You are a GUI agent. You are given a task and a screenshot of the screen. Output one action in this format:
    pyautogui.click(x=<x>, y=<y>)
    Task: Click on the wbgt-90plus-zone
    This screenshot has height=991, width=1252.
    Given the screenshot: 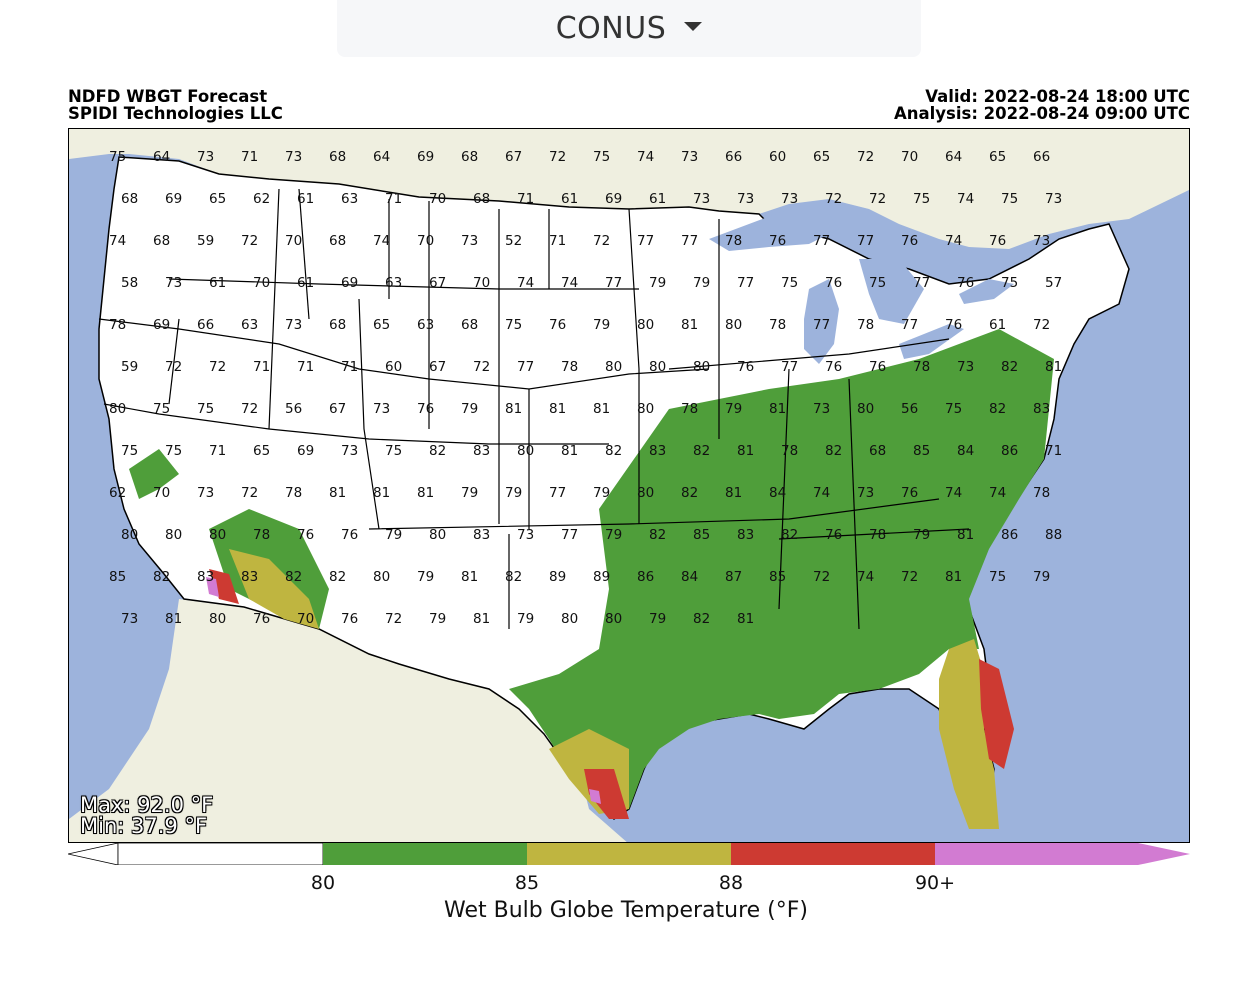 What is the action you would take?
    pyautogui.click(x=403, y=690)
    